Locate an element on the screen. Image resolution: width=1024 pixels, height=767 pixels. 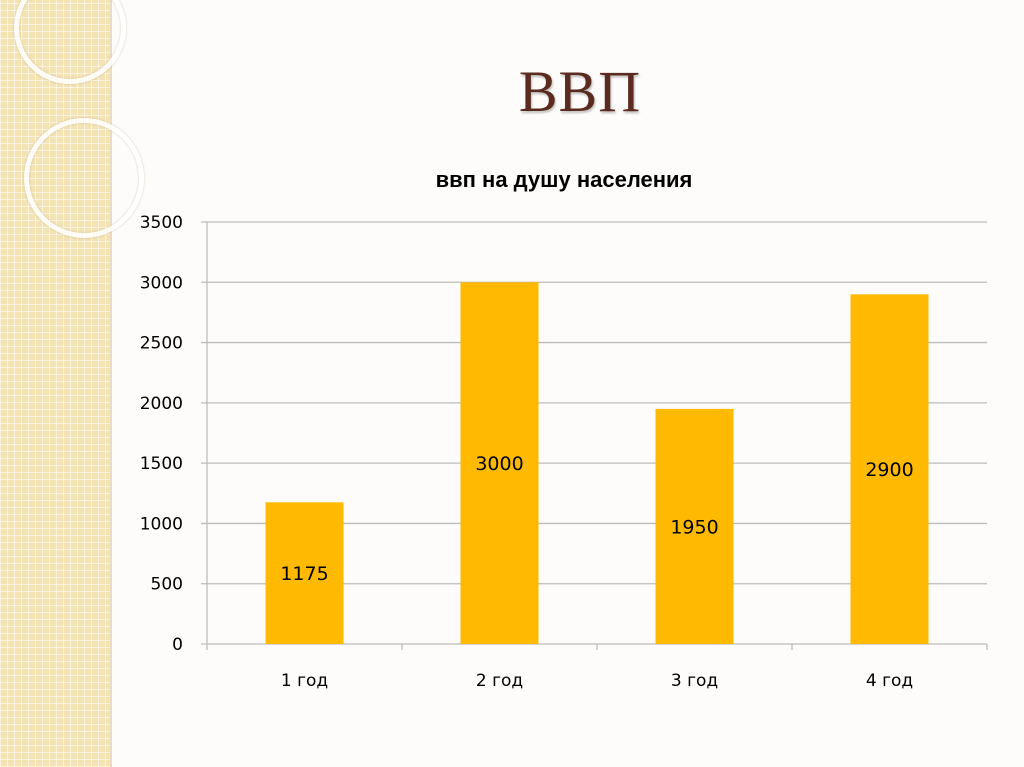
decorative-ring-top is located at coordinates (70, 42).